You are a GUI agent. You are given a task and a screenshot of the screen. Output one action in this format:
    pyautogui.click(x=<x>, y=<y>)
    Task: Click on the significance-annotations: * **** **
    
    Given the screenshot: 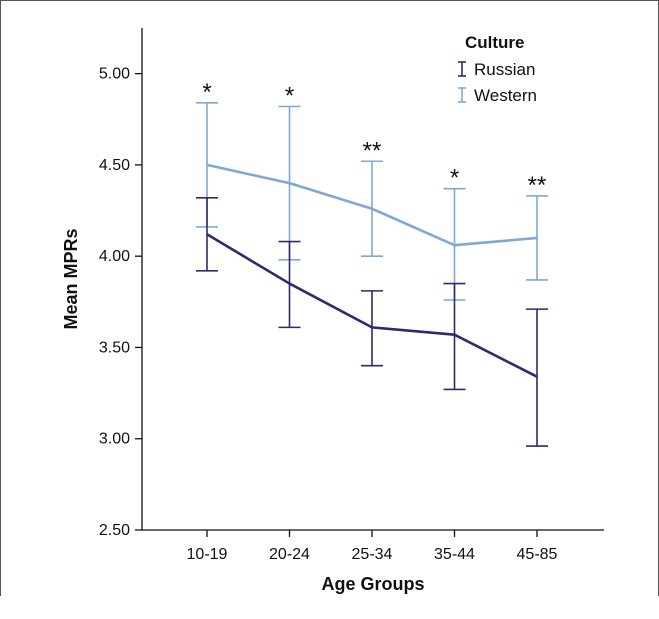 What is the action you would take?
    pyautogui.click(x=374, y=139)
    